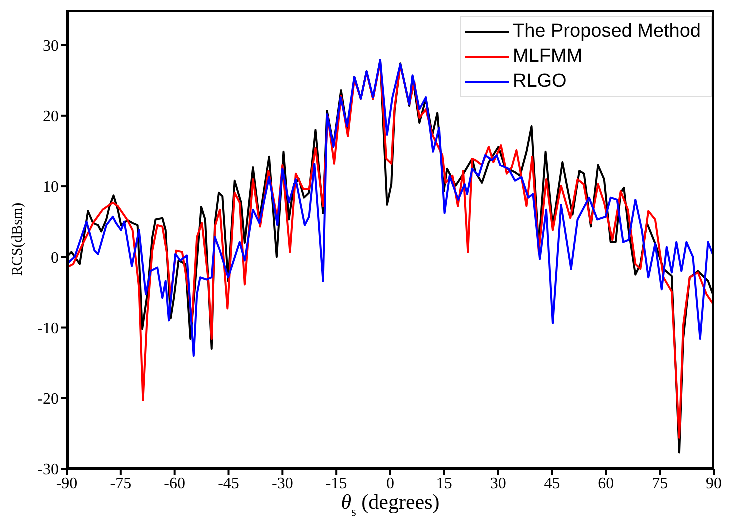  Describe the element at coordinates (51, 187) in the screenshot. I see `y-tick-label: 10` at that location.